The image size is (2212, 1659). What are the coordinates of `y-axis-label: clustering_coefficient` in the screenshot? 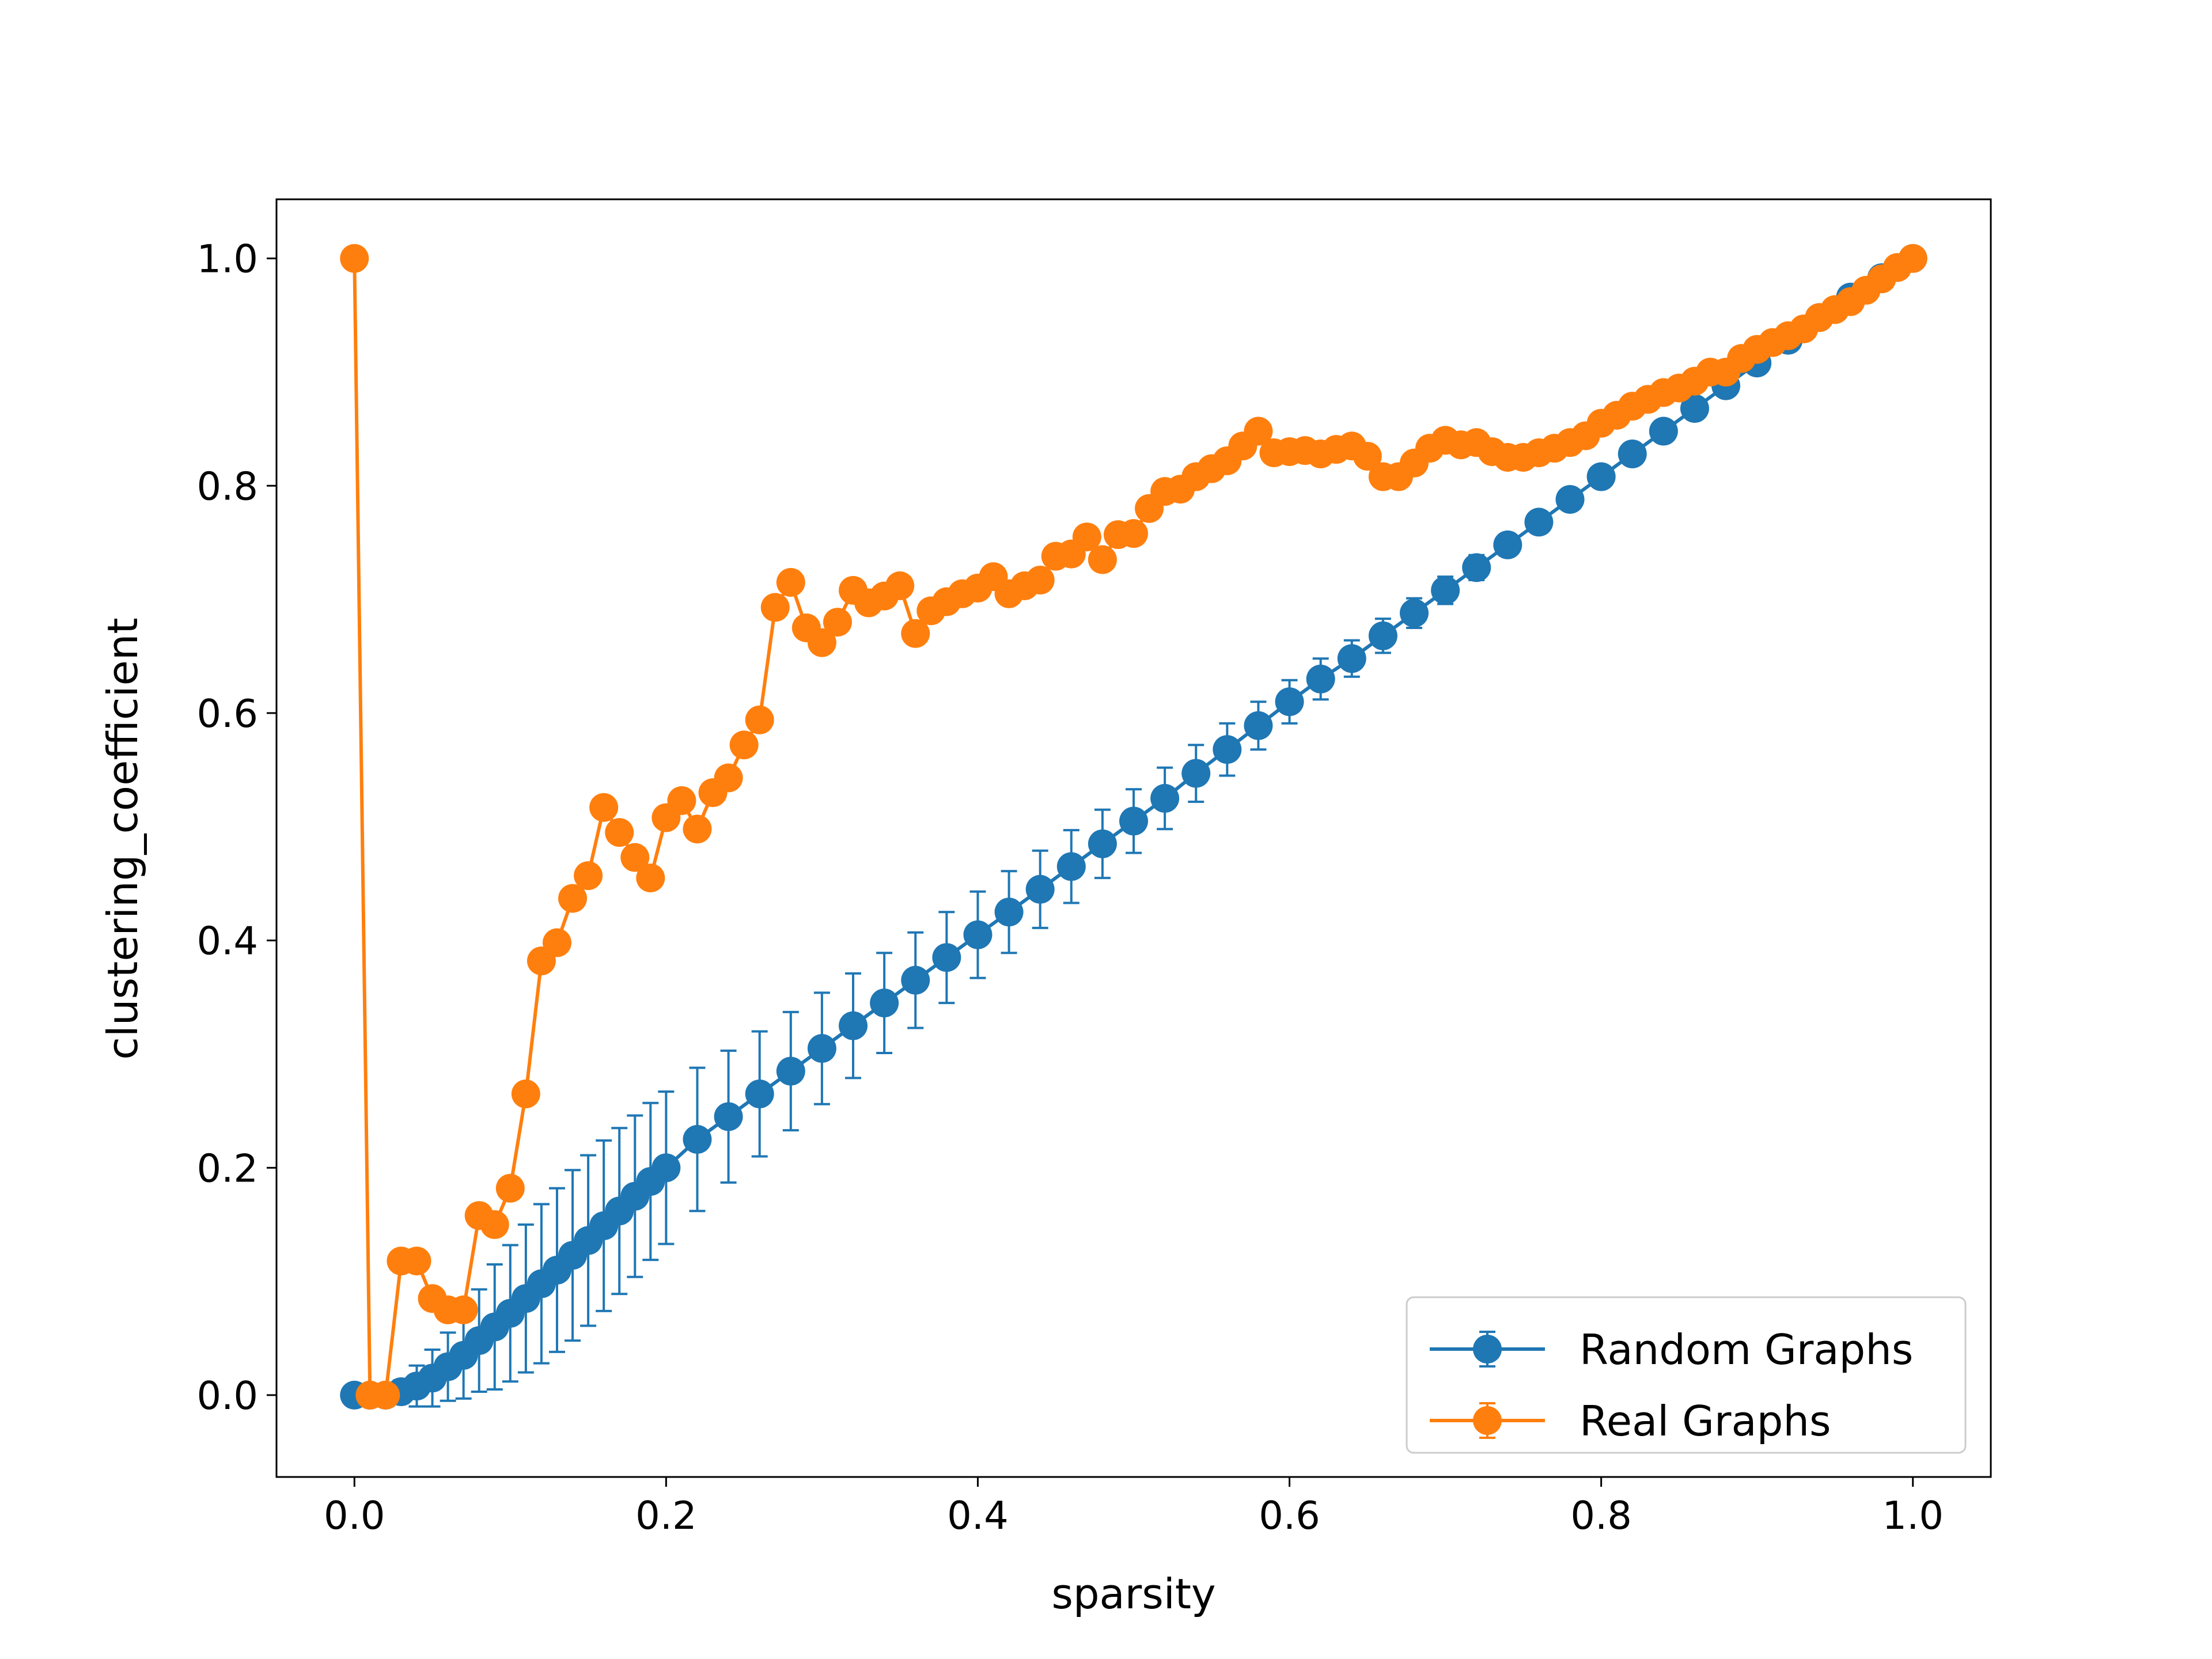 It's located at (123, 839).